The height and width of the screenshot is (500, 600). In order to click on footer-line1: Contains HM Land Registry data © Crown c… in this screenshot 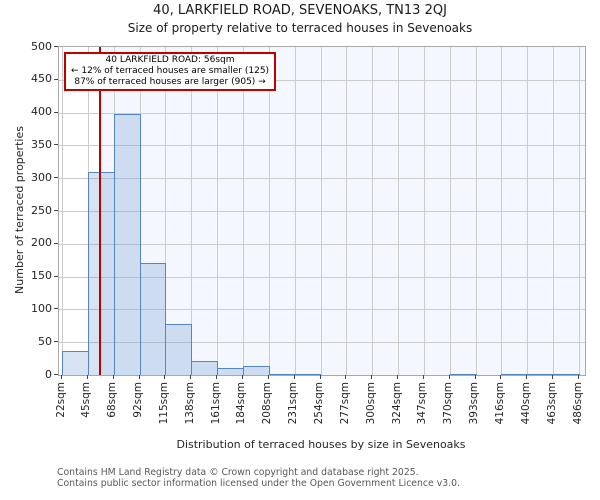, I will do `click(238, 472)`.